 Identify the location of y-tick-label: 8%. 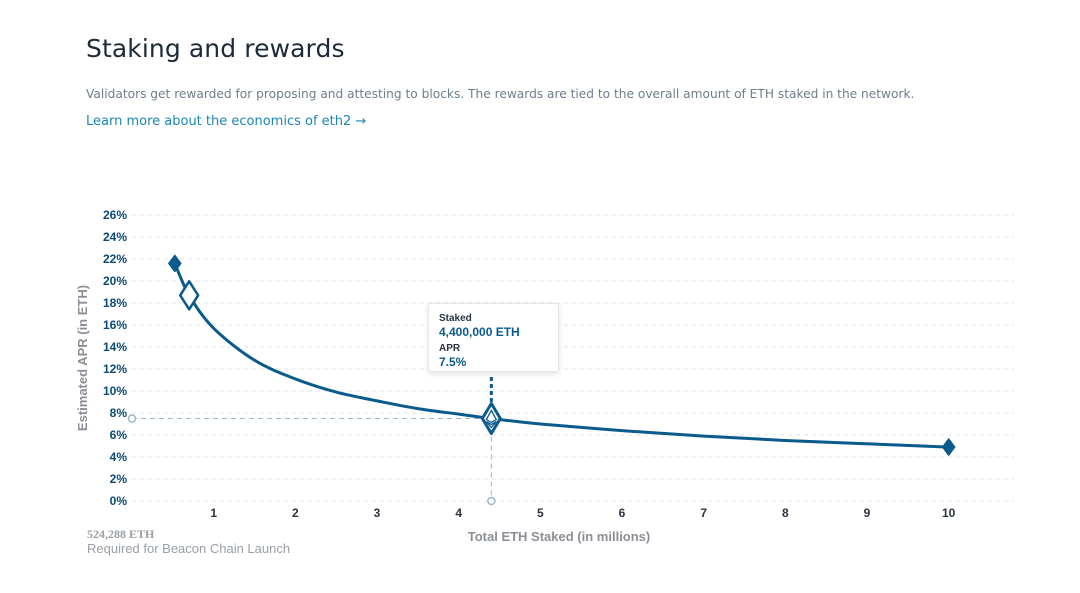
(119, 413).